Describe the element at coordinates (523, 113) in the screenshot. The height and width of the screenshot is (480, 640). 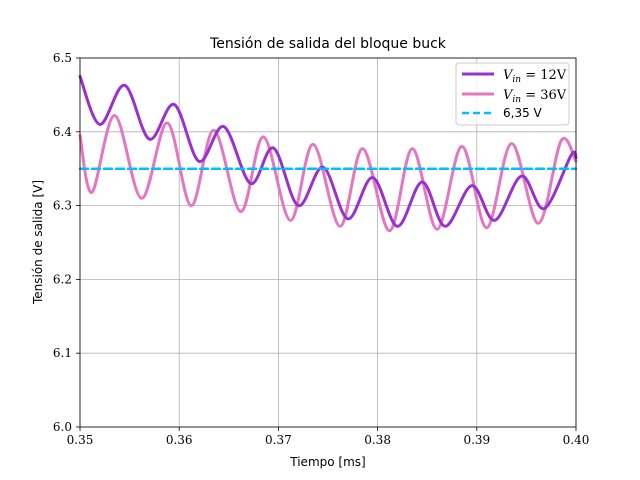
I see `legend-label-series-2: 6,35 V` at that location.